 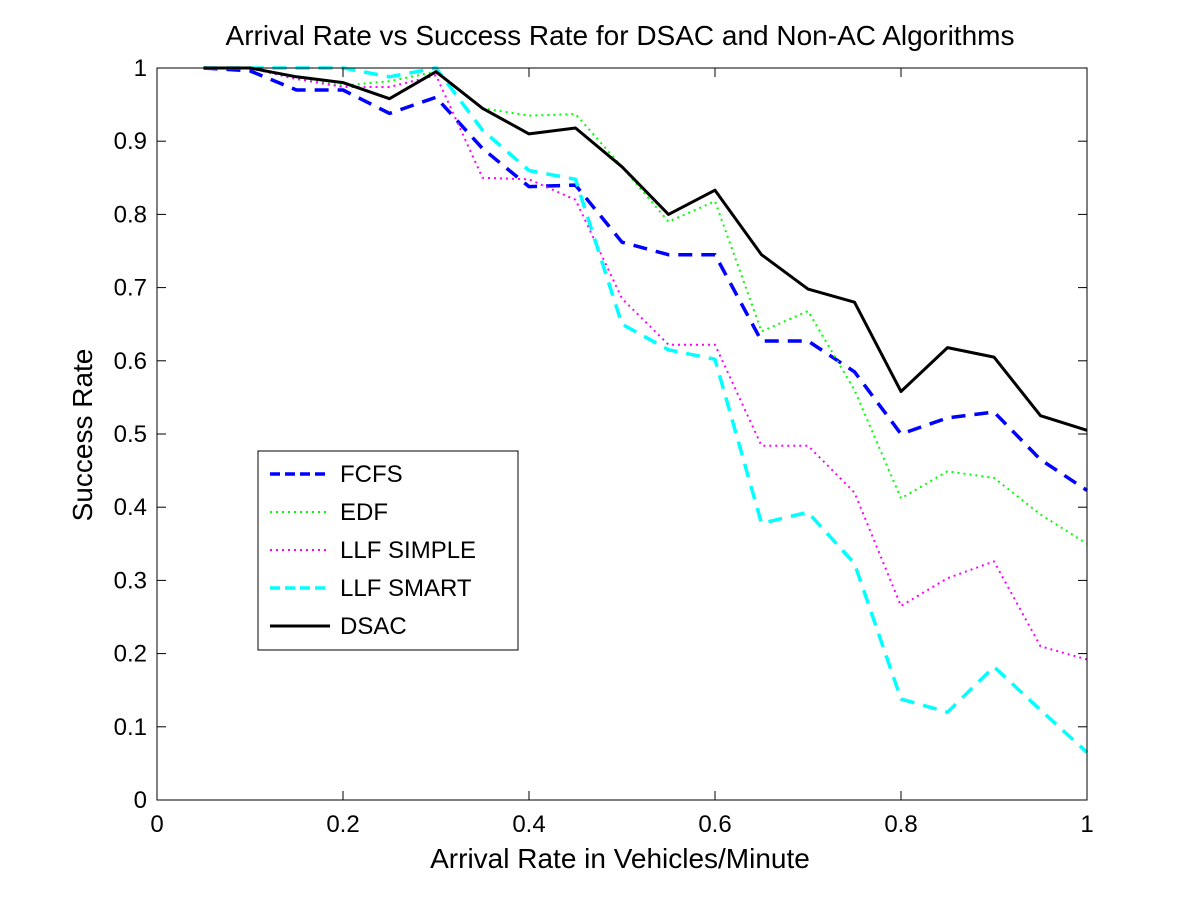 What do you see at coordinates (156, 824) in the screenshot?
I see `x-tick-label: 0` at bounding box center [156, 824].